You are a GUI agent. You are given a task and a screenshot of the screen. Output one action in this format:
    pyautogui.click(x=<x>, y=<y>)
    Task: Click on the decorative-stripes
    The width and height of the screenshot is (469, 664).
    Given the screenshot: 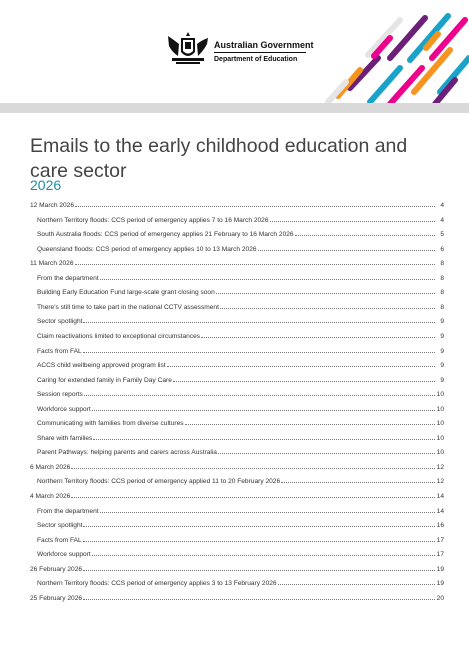 What is the action you would take?
    pyautogui.click(x=397, y=60)
    